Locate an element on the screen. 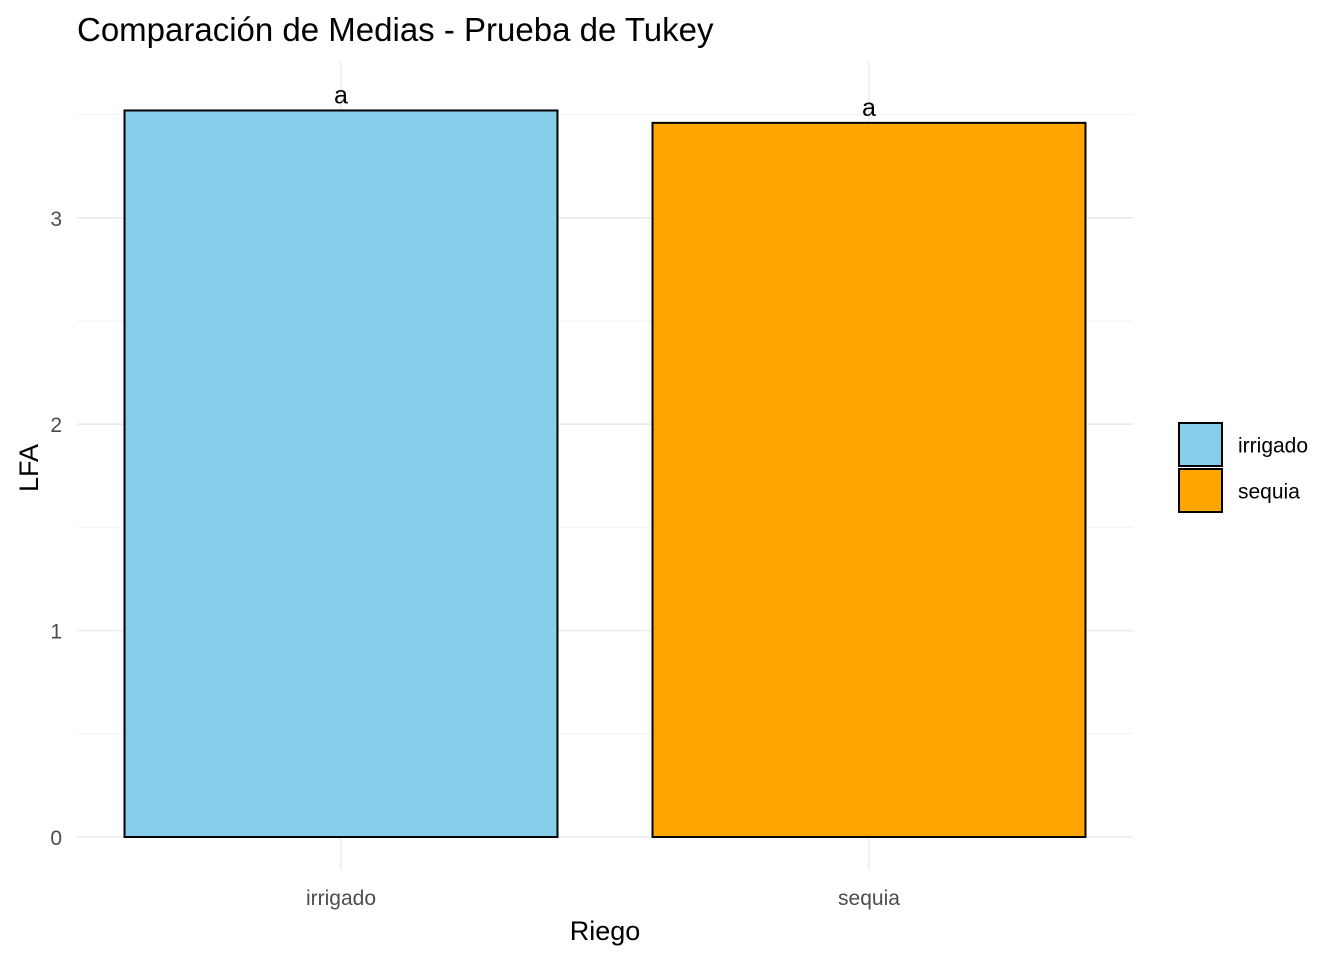 This screenshot has height=960, width=1344. legend-key-irrigado is located at coordinates (1200, 444).